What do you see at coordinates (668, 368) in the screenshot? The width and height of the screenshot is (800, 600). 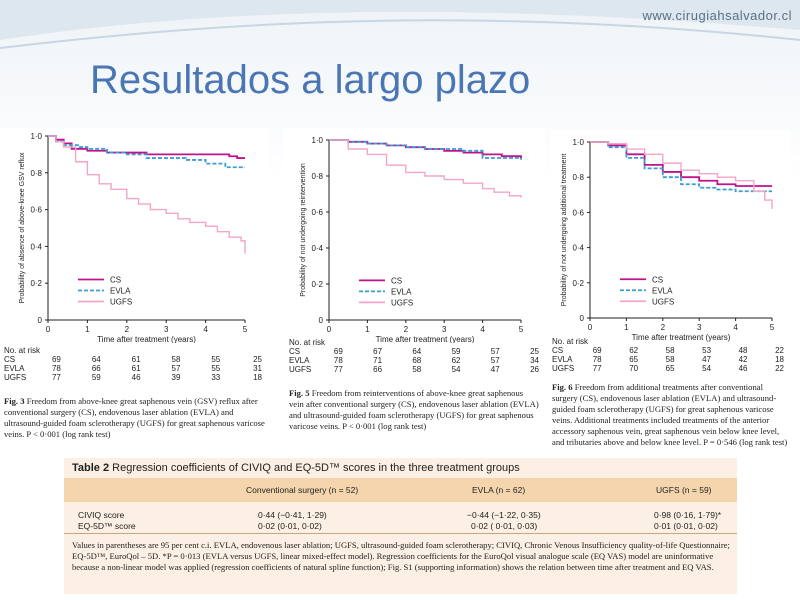 I see `at-risk-row: UGFS 77 70 65 54 46 22` at bounding box center [668, 368].